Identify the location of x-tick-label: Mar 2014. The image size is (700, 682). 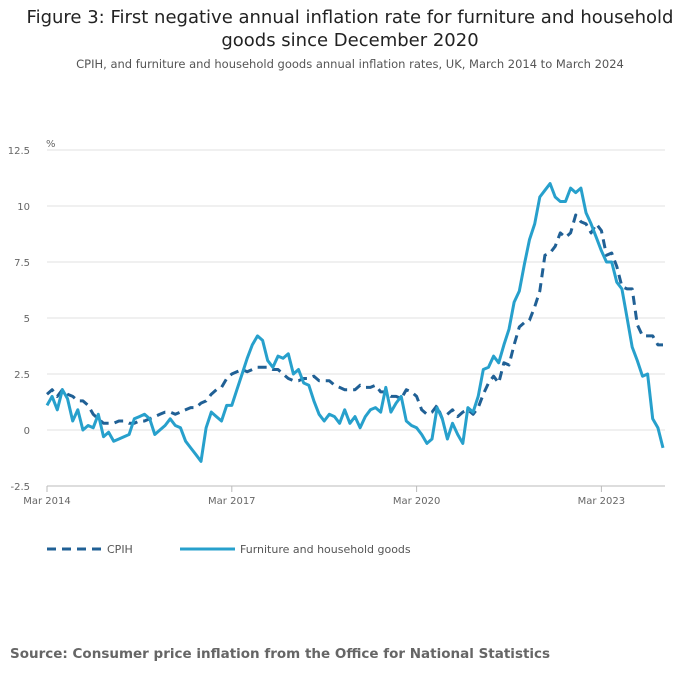
(47, 501).